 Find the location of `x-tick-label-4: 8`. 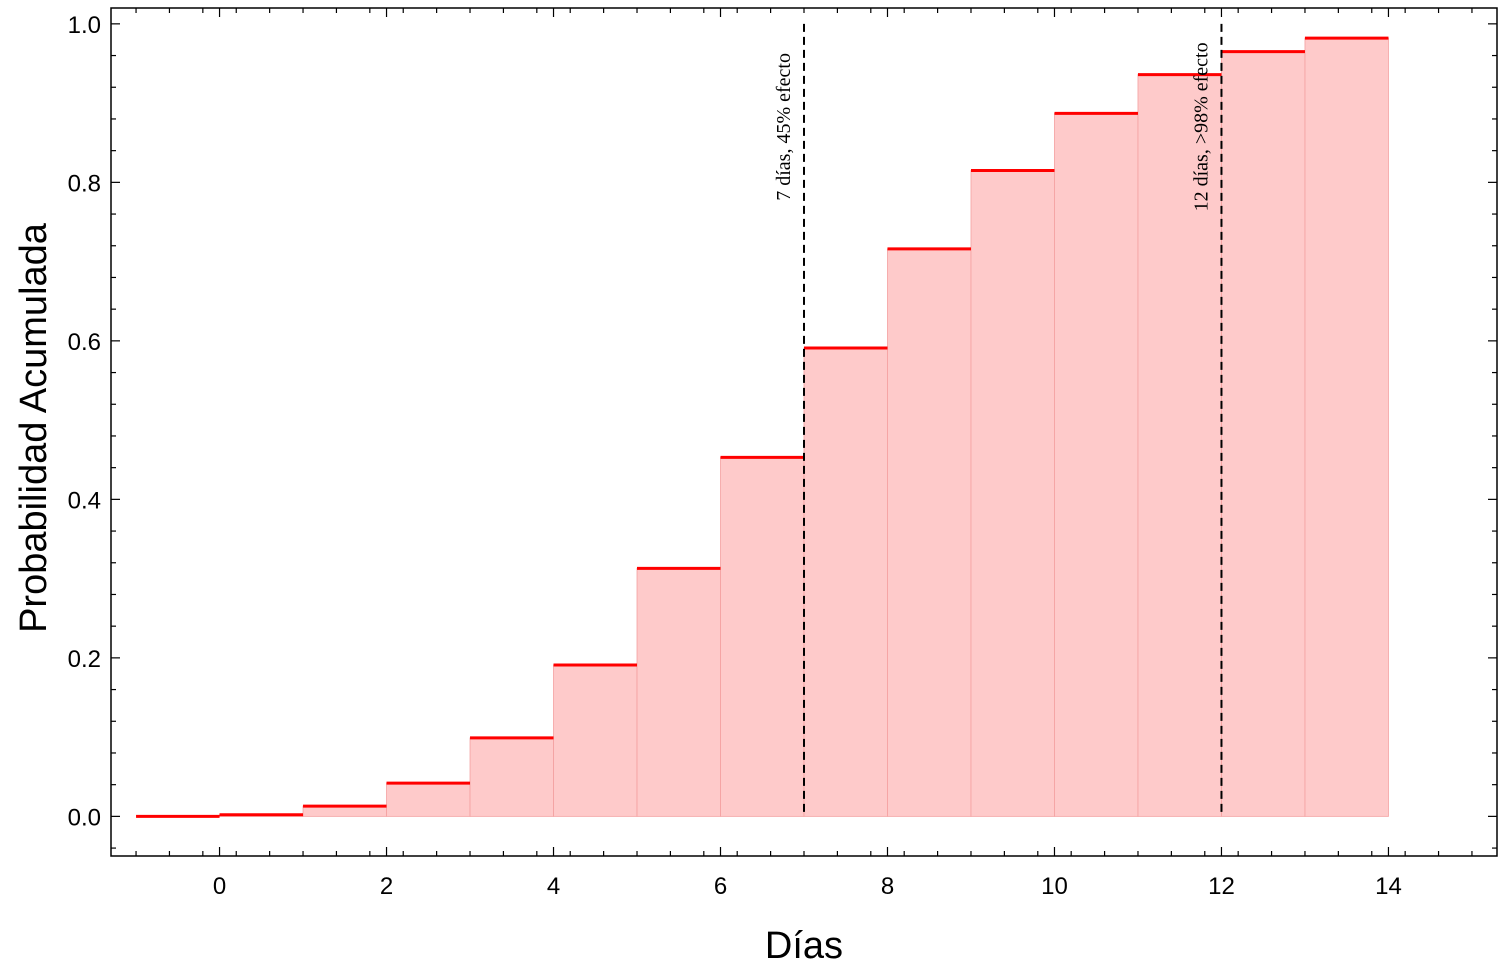

x-tick-label-4: 8 is located at coordinates (887, 886).